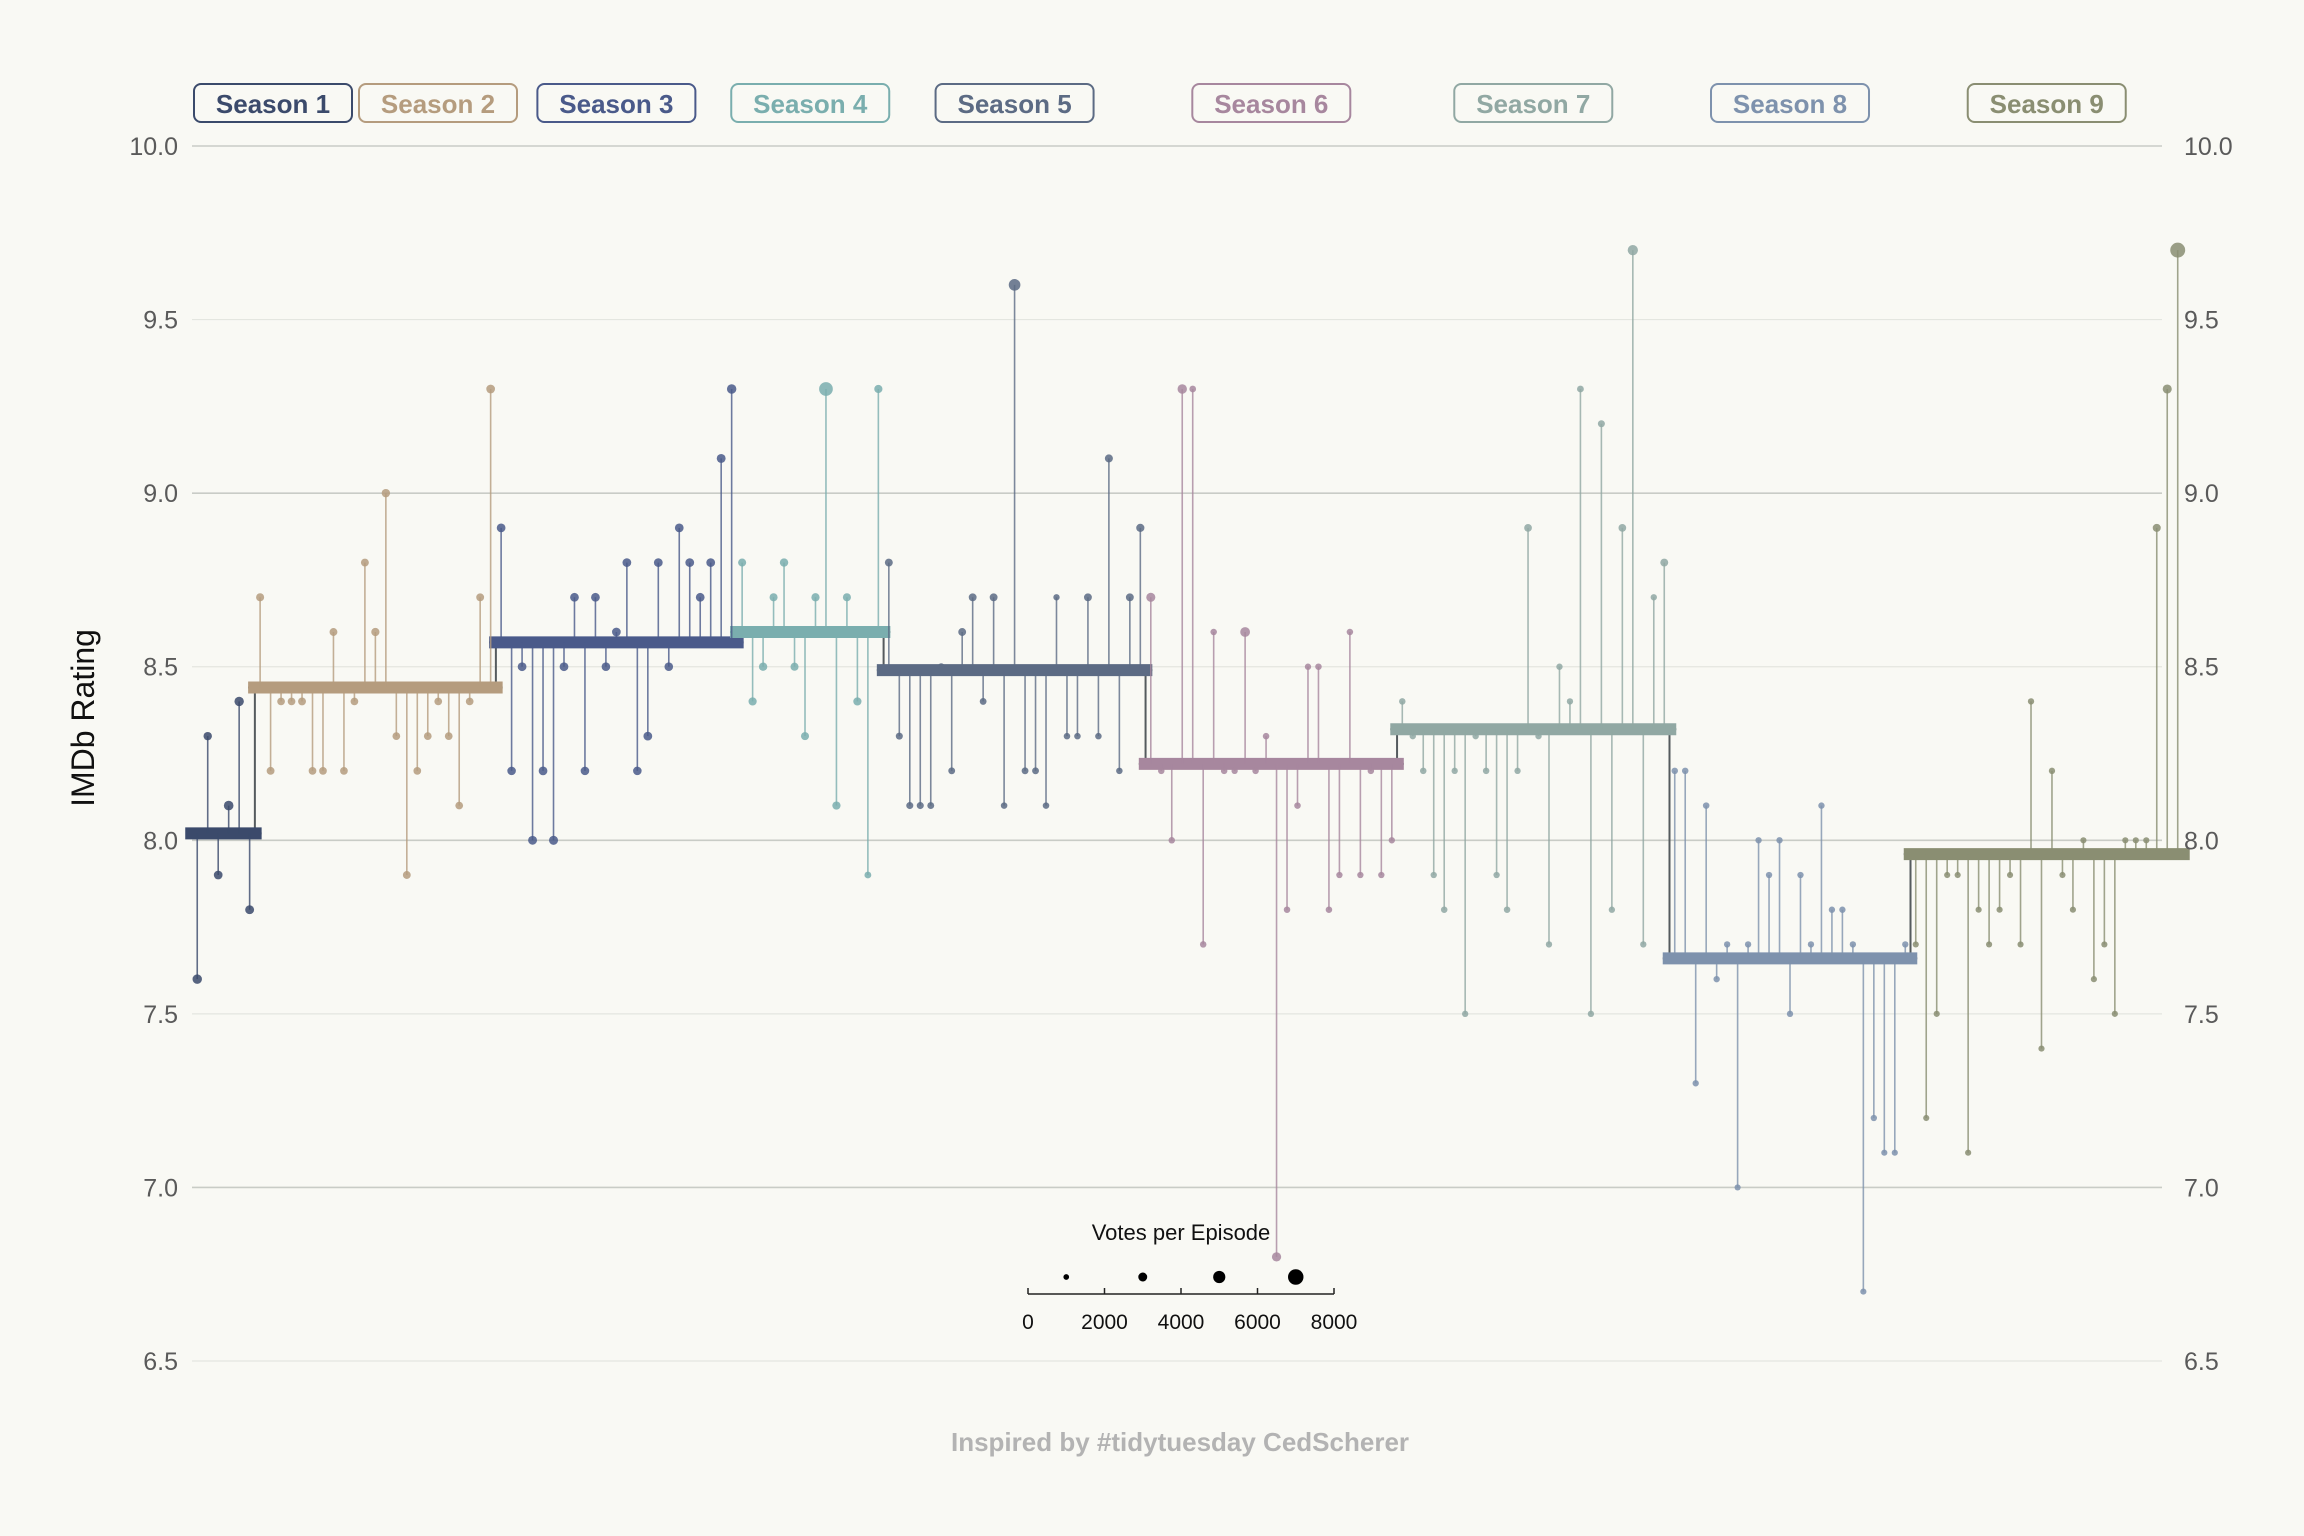 This screenshot has height=1536, width=2304. Describe the element at coordinates (1181, 1232) in the screenshot. I see `legend-title: Votes per Episode` at that location.